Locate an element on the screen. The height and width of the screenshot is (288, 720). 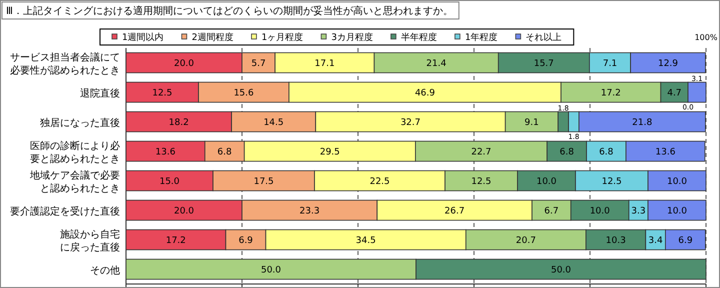
data-label: 17.1 is located at coordinates (324, 63).